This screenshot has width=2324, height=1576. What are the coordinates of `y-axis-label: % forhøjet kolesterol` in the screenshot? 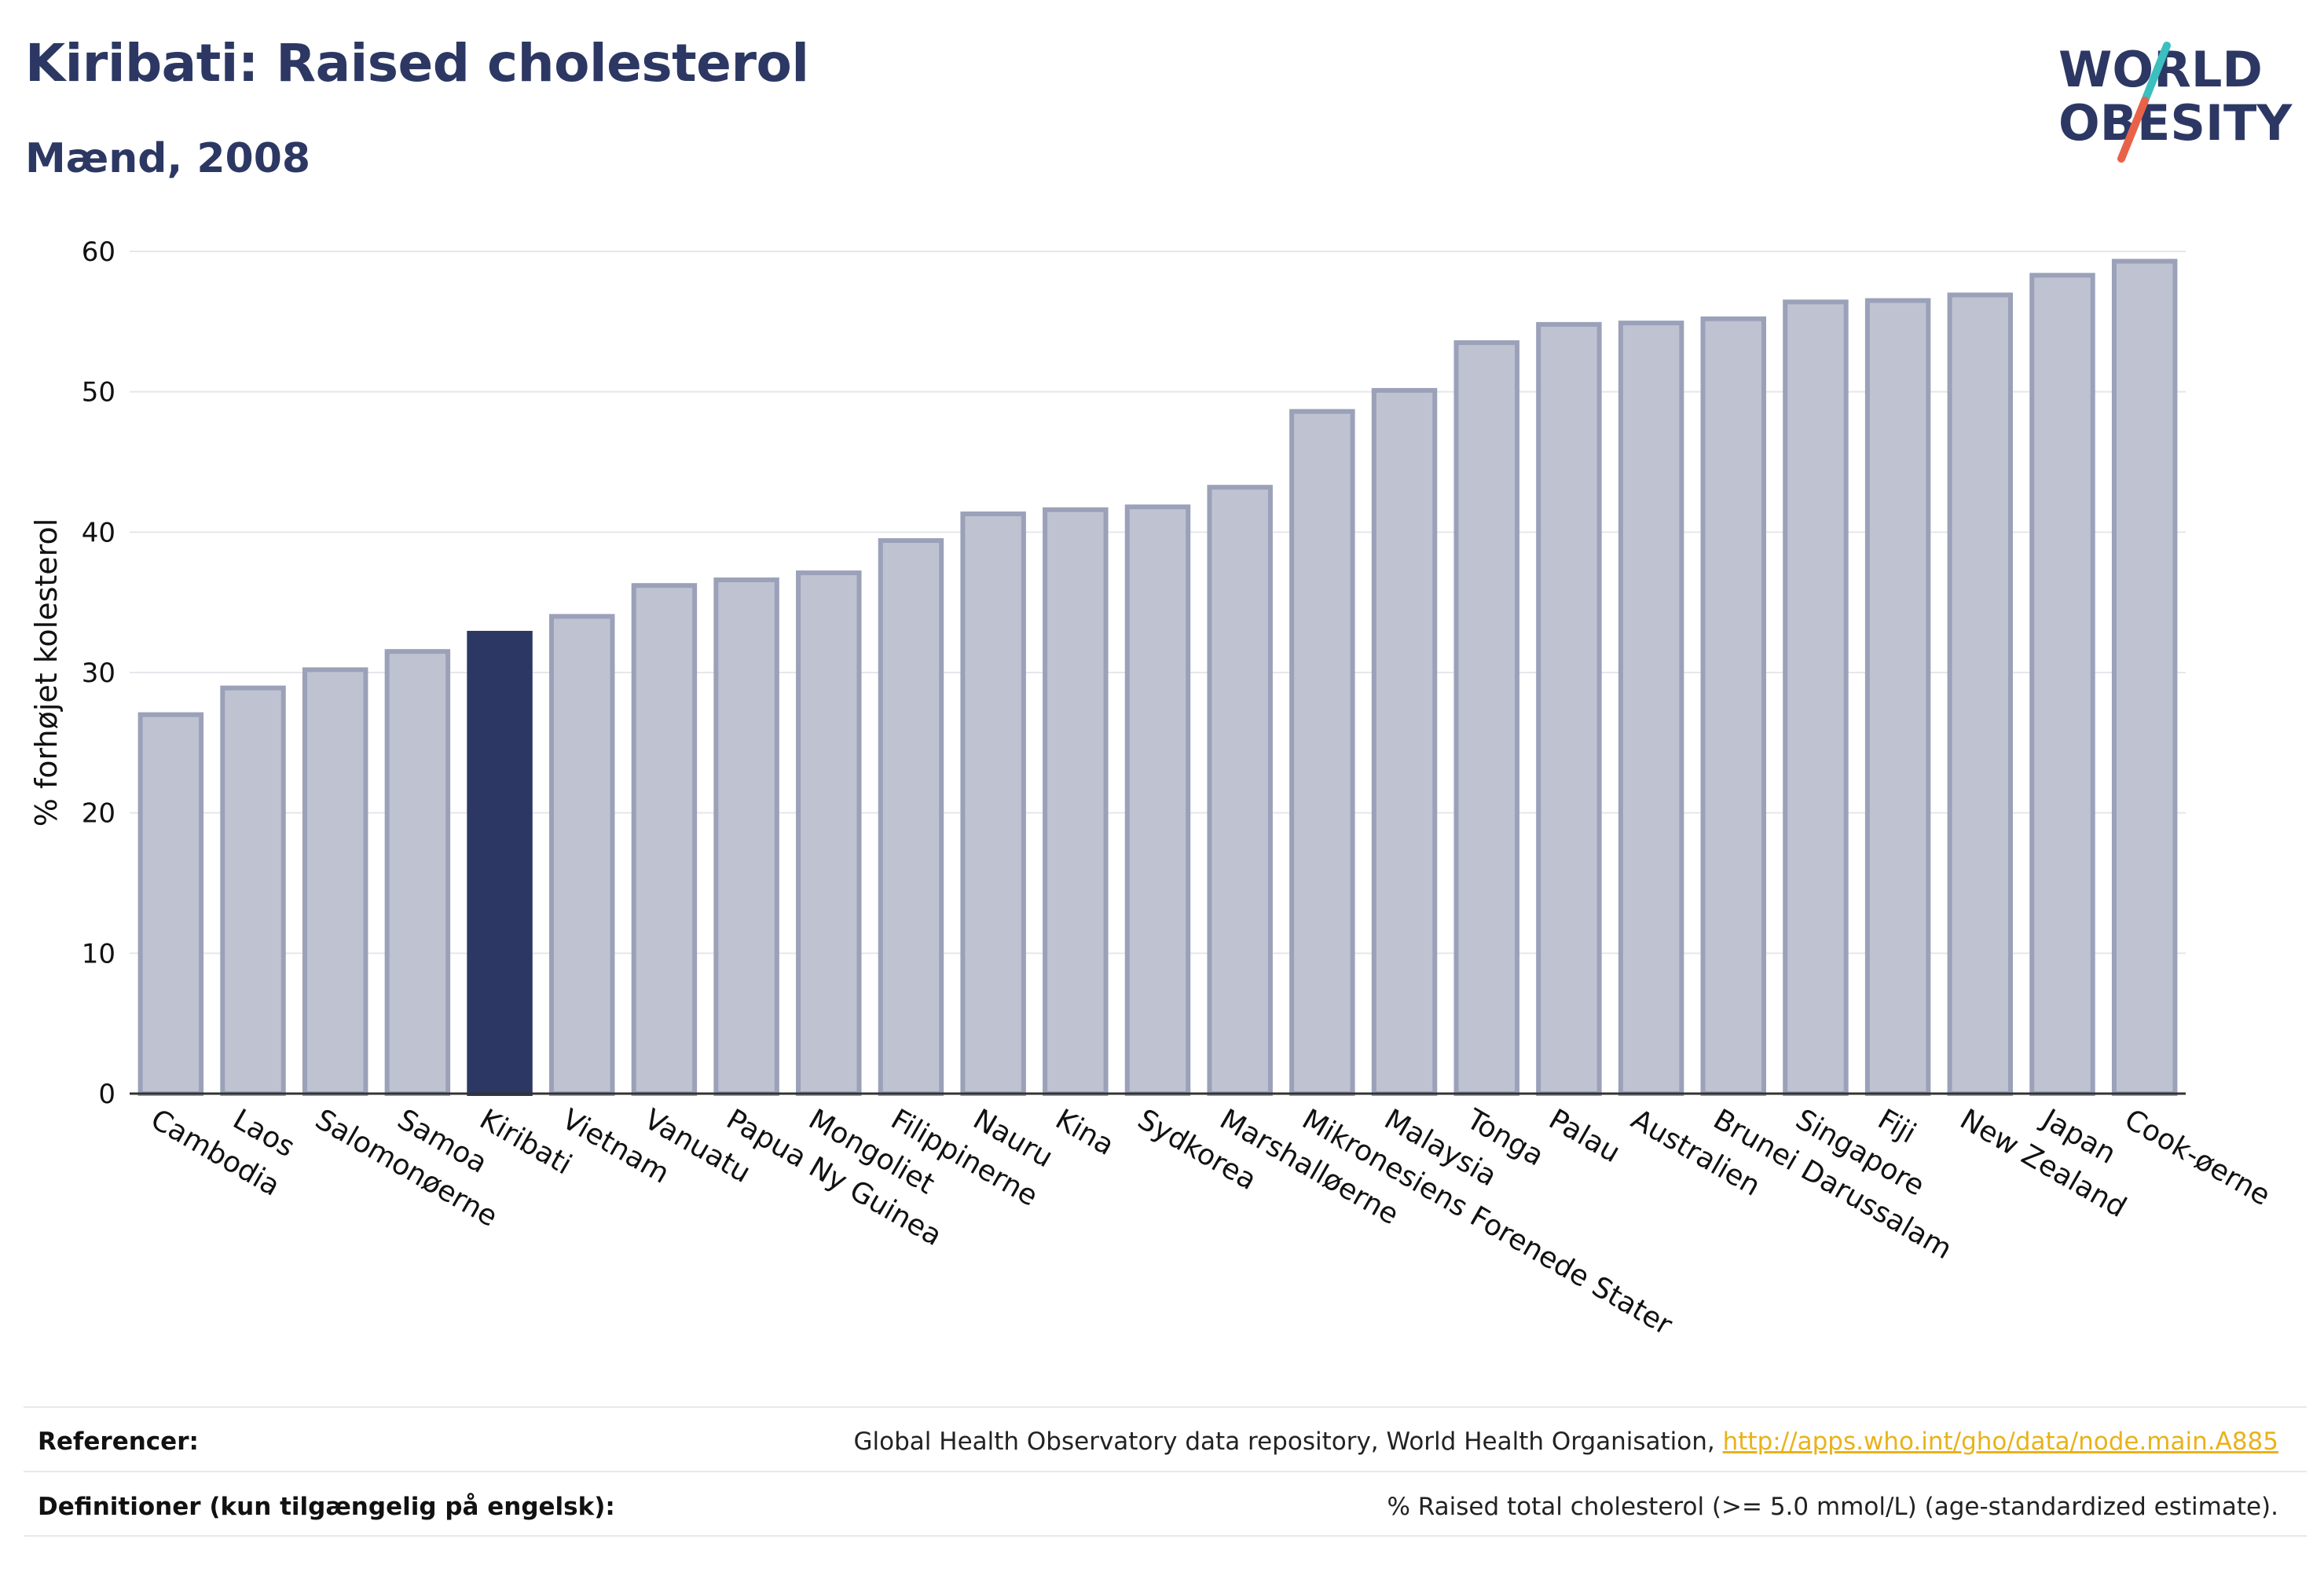 It's located at (46, 673).